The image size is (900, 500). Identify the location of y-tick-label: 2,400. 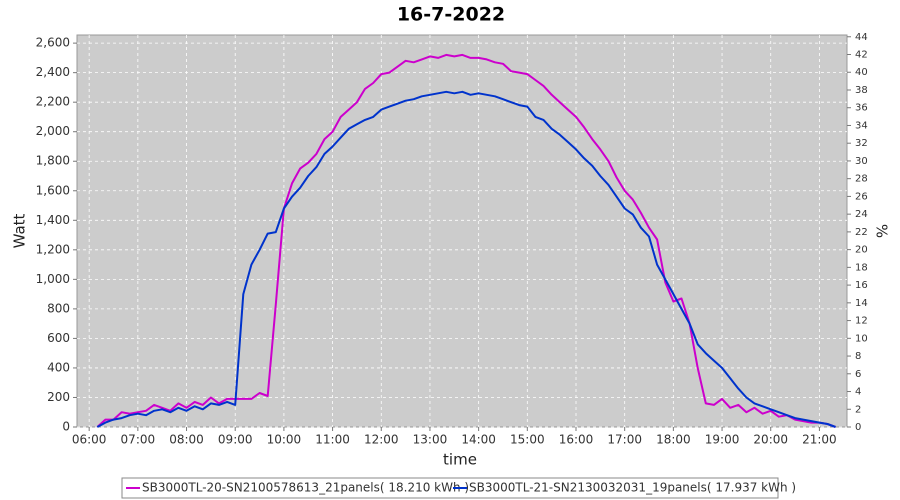
(53, 72).